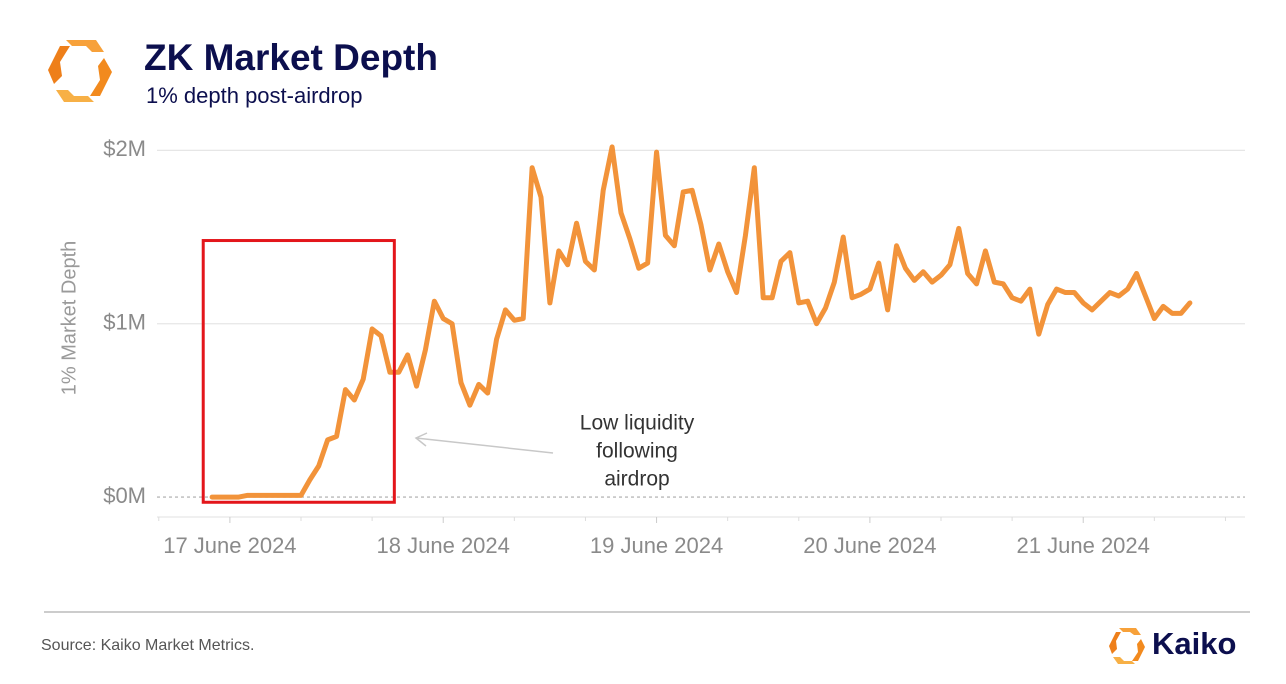 This screenshot has width=1286, height=684. Describe the element at coordinates (1127, 646) in the screenshot. I see `brand-logo` at that location.